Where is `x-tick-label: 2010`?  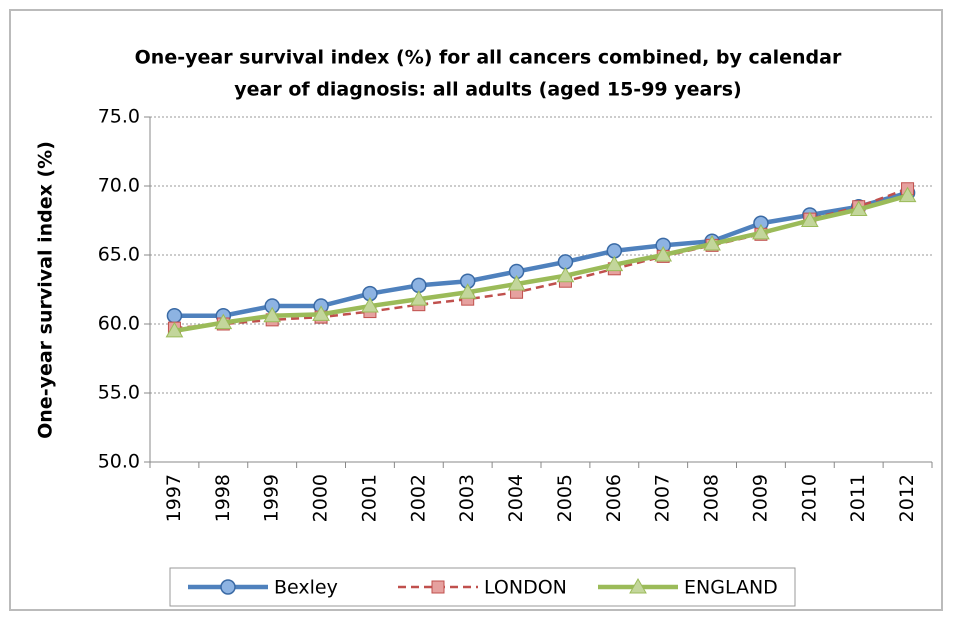
x-tick-label: 2010 is located at coordinates (809, 498).